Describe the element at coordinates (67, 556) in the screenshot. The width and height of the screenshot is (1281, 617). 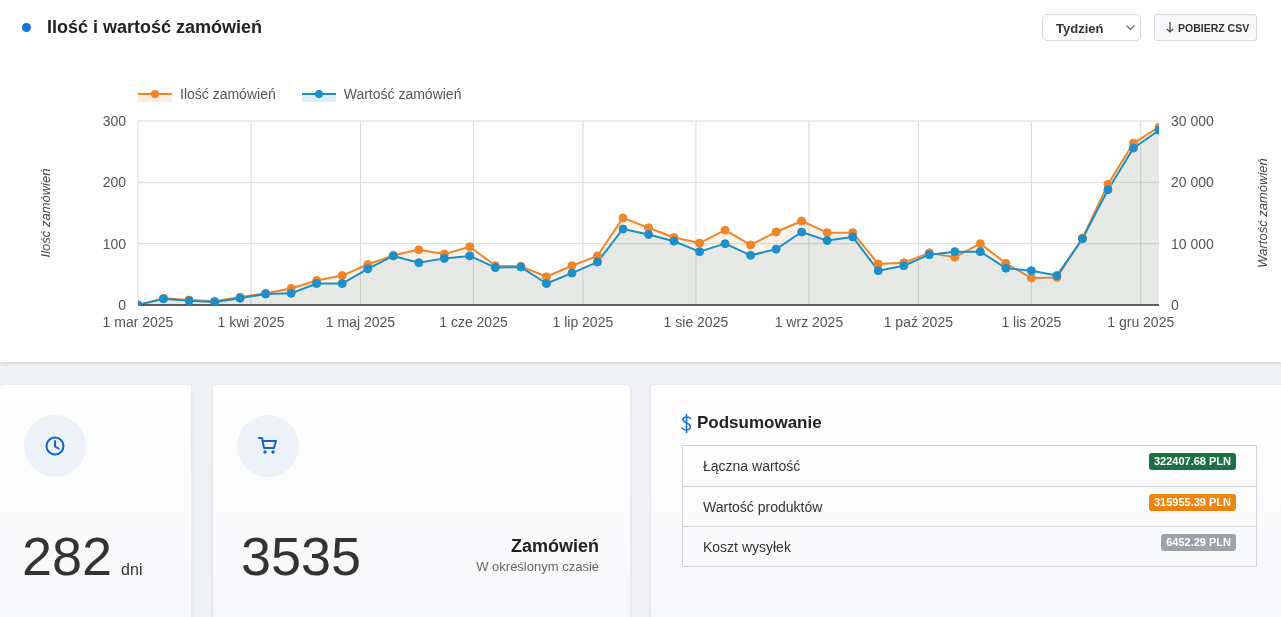
I see `text: 282` at that location.